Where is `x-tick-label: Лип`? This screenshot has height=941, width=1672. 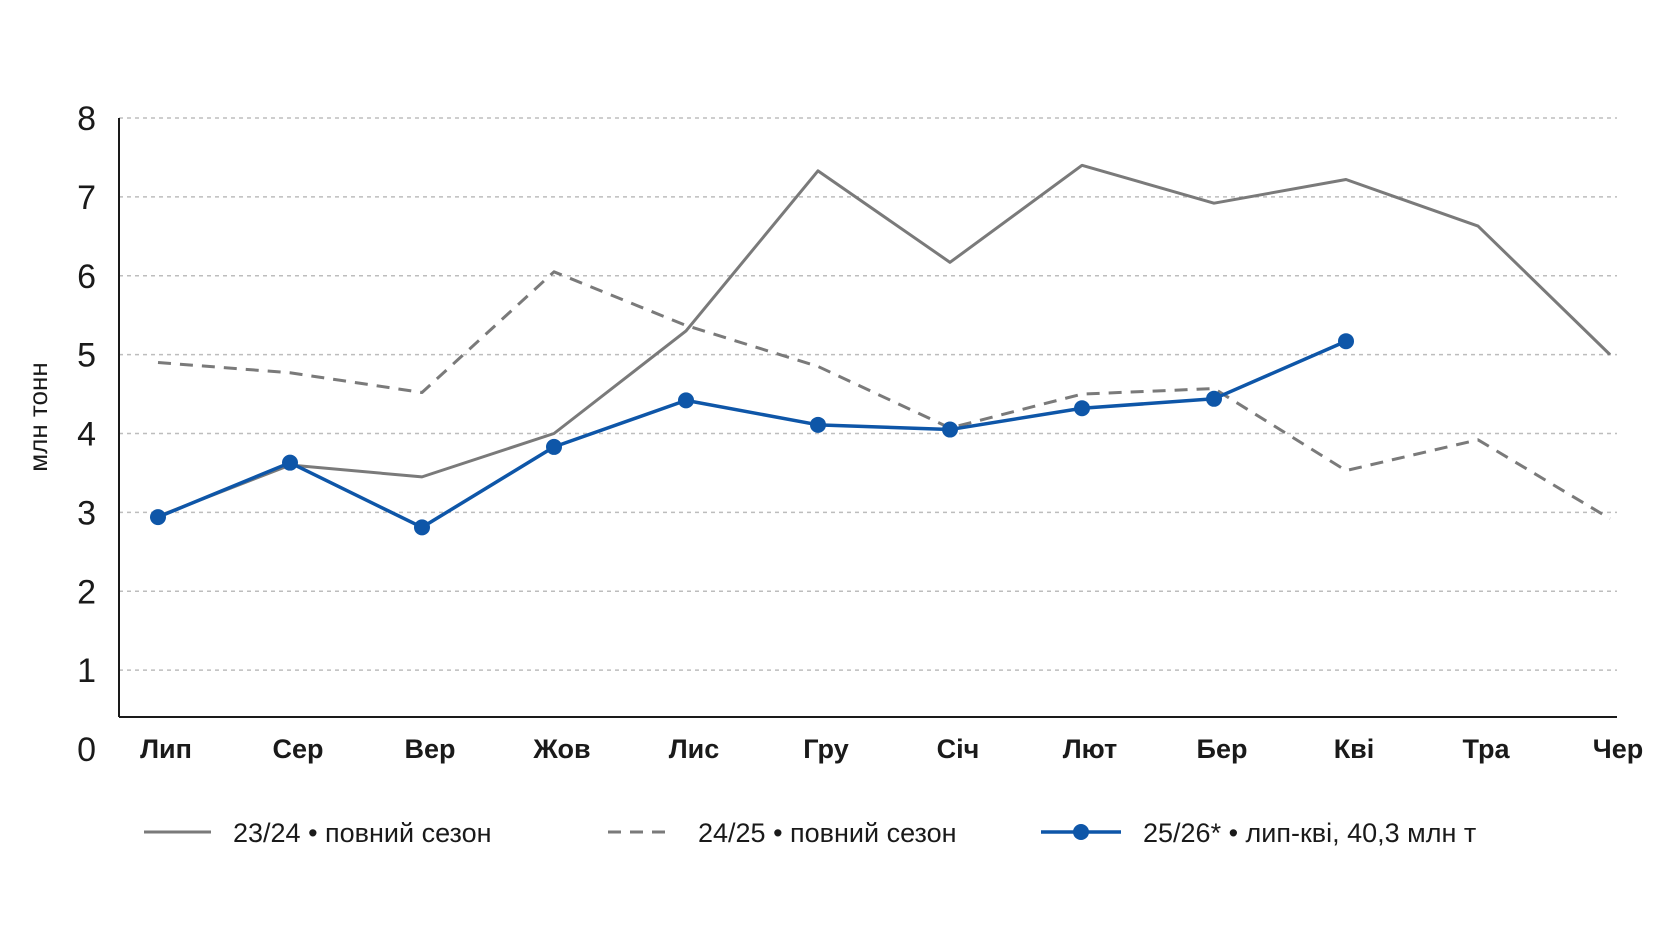
x-tick-label: Лип is located at coordinates (166, 749).